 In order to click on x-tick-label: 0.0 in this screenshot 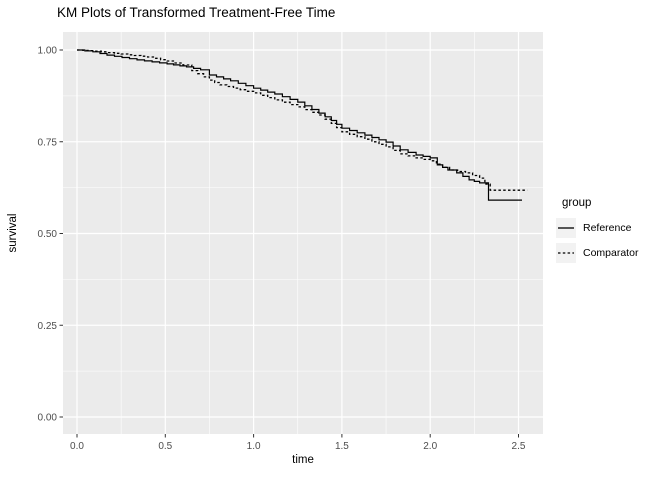, I will do `click(77, 446)`.